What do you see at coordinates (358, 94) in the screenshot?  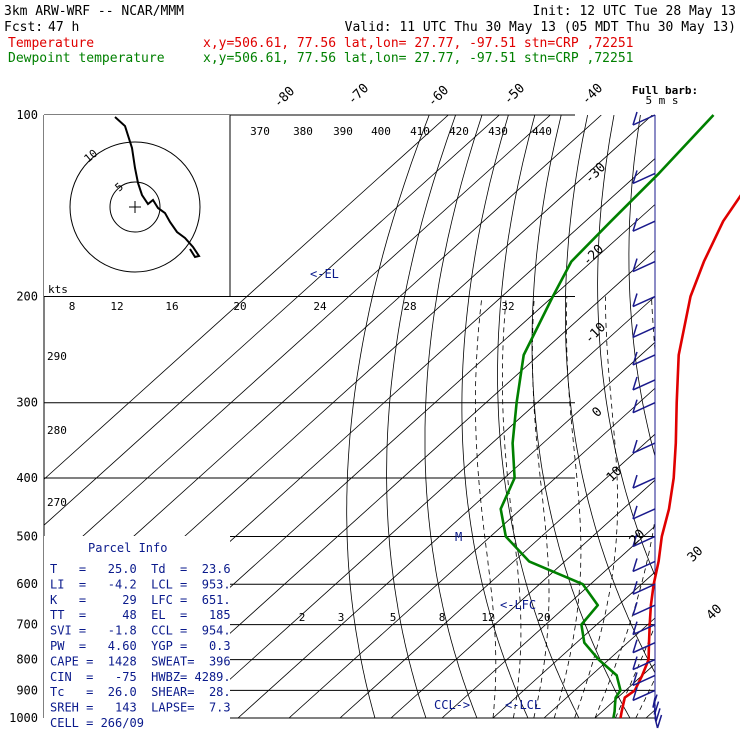 I see `temperature-tick-label: -70` at bounding box center [358, 94].